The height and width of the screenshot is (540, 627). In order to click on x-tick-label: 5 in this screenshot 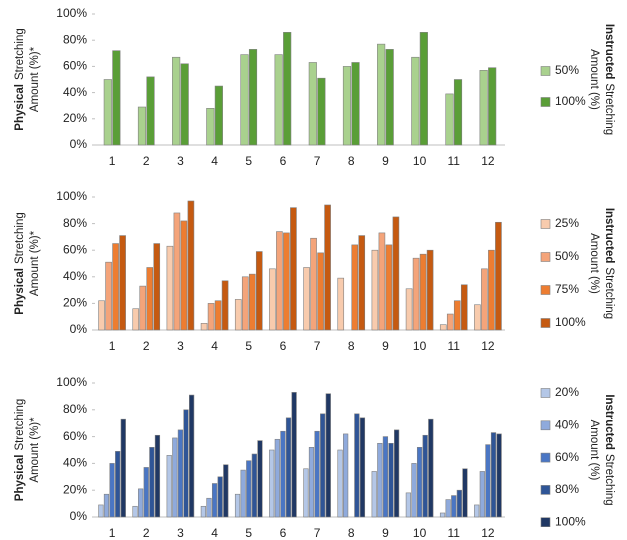, I will do `click(248, 533)`.